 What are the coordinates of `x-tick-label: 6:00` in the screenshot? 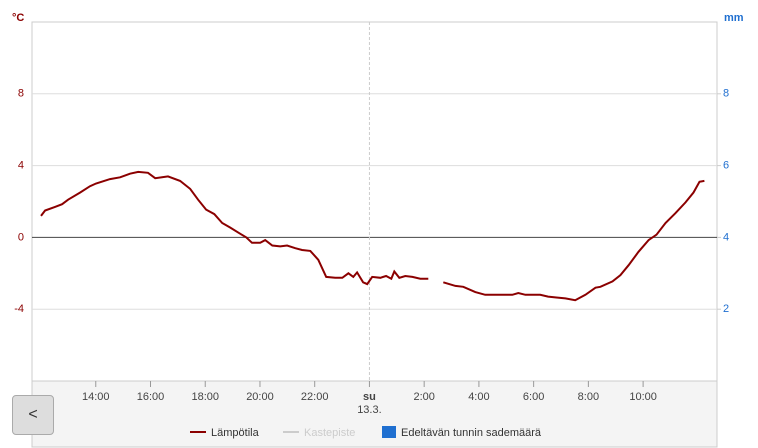 It's located at (533, 397).